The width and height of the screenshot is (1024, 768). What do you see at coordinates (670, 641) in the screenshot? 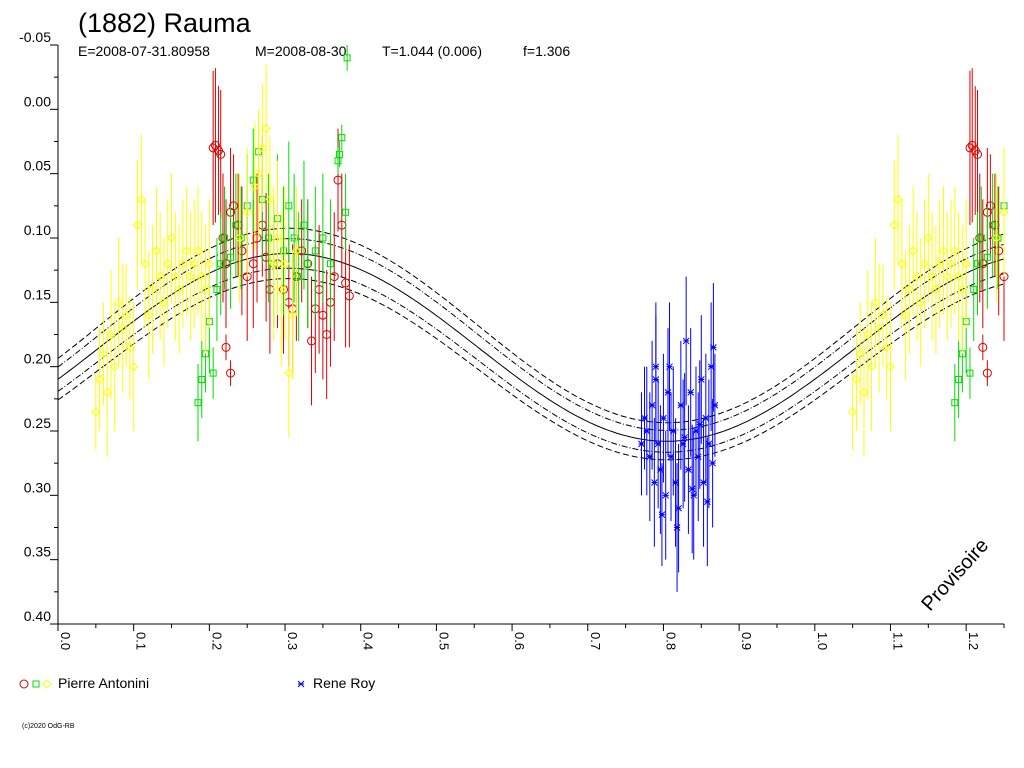
I see `x-tick-label: 0.8` at bounding box center [670, 641].